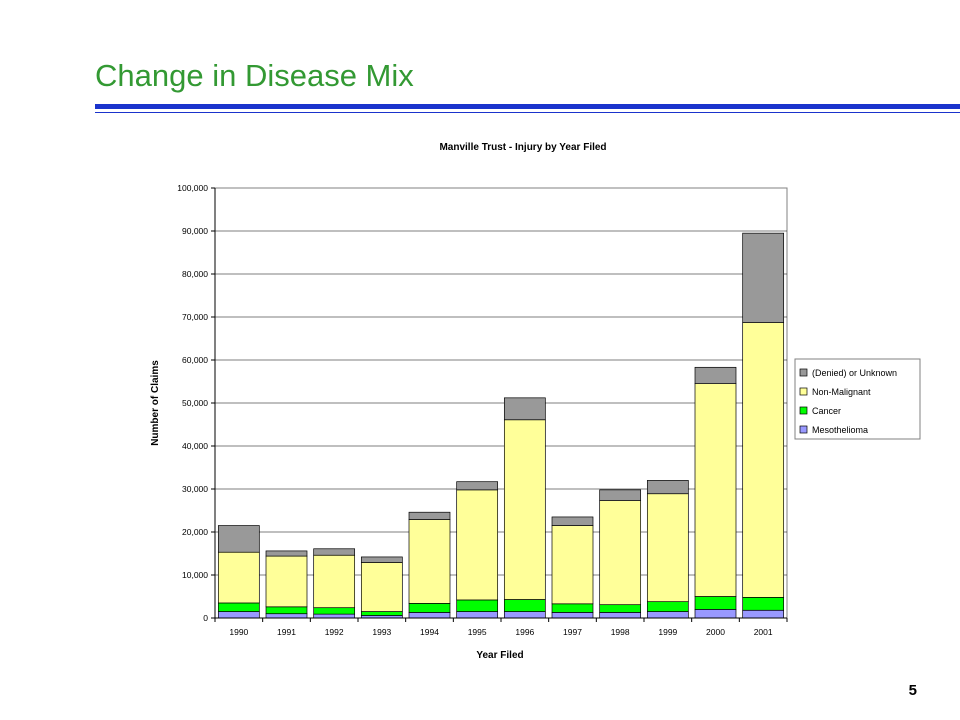  What do you see at coordinates (840, 430) in the screenshot?
I see `legend-label: Mesothelioma` at bounding box center [840, 430].